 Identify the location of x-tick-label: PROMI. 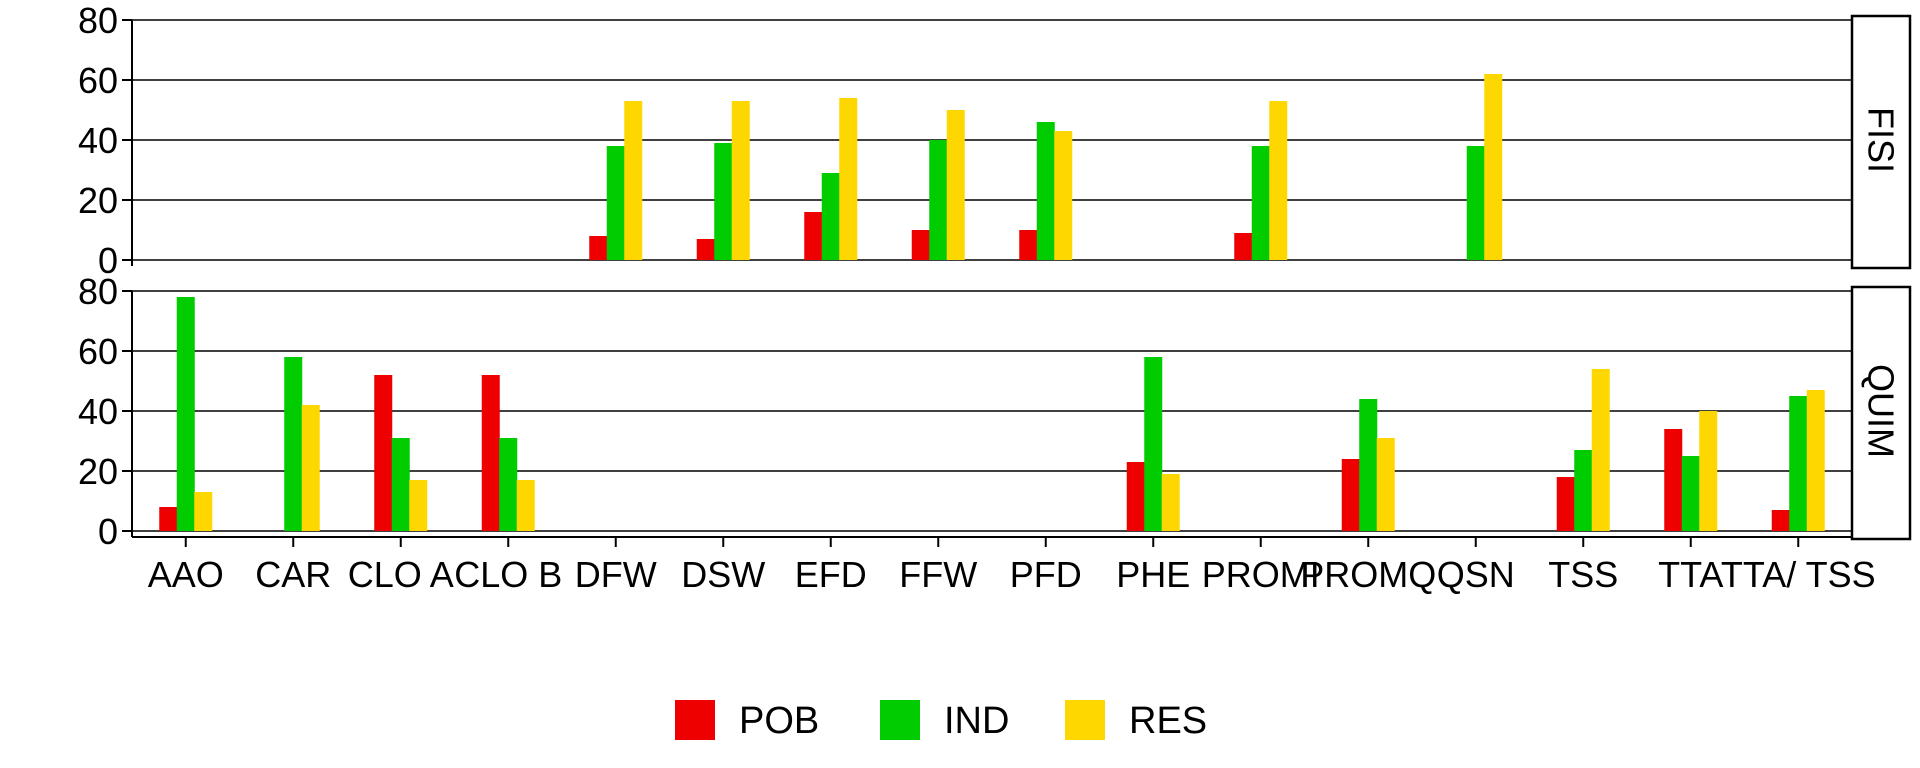
(1261, 574).